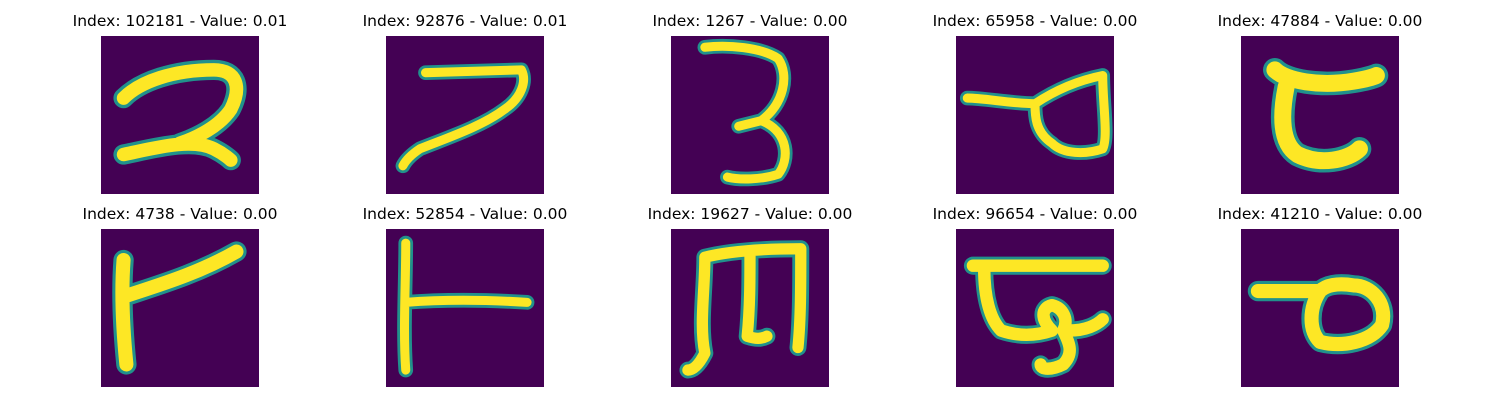 This screenshot has width=1500, height=400. I want to click on panel-title: Index: 96654 - Value: 0.00, so click(1035, 214).